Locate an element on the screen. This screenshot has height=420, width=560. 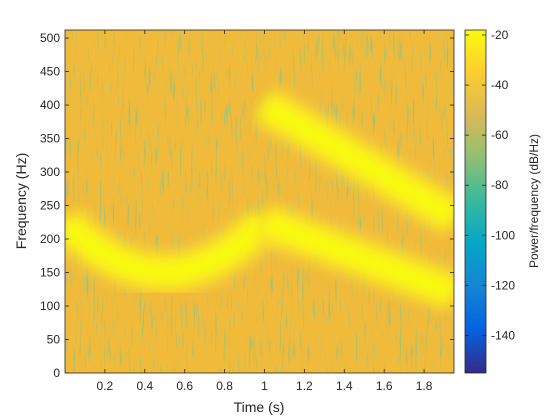
x-tick-label: 1.2 is located at coordinates (304, 386).